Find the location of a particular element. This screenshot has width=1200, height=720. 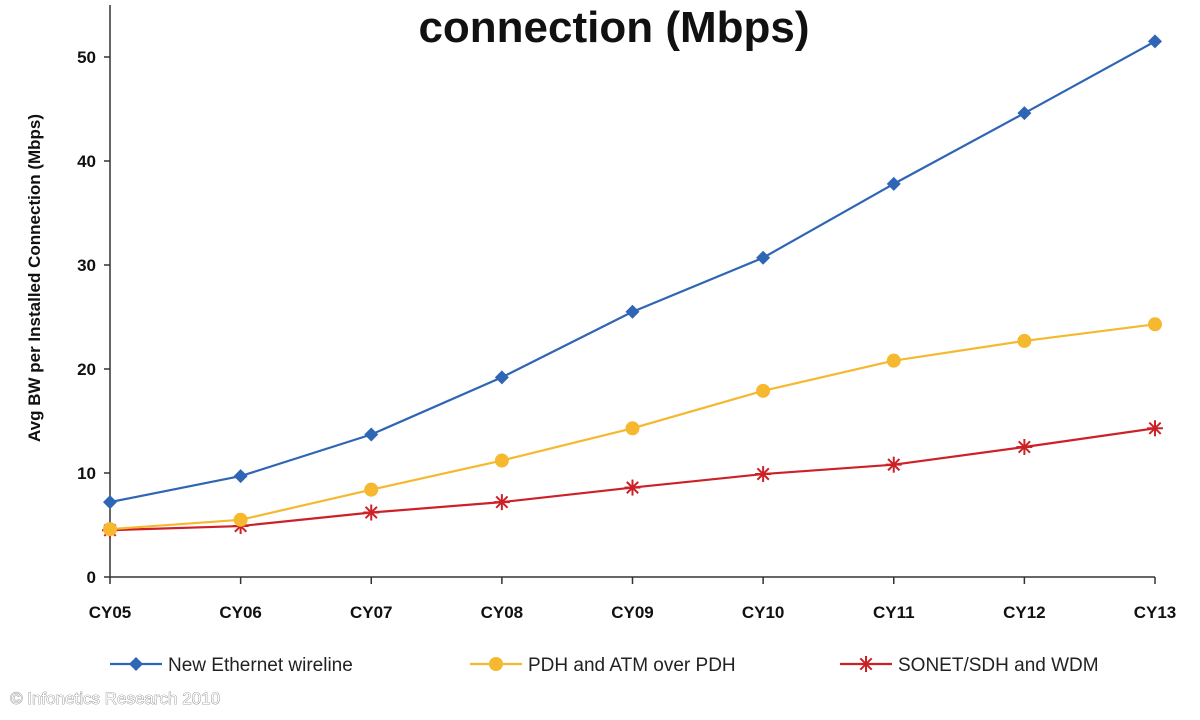

x-tick-label: CY06 is located at coordinates (240, 612).